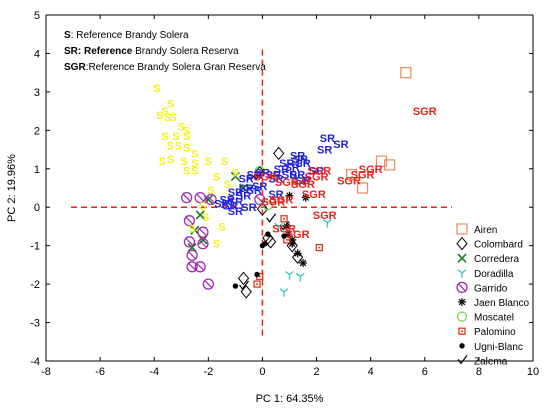 The width and height of the screenshot is (550, 412). I want to click on x-tick-label: 8, so click(479, 372).